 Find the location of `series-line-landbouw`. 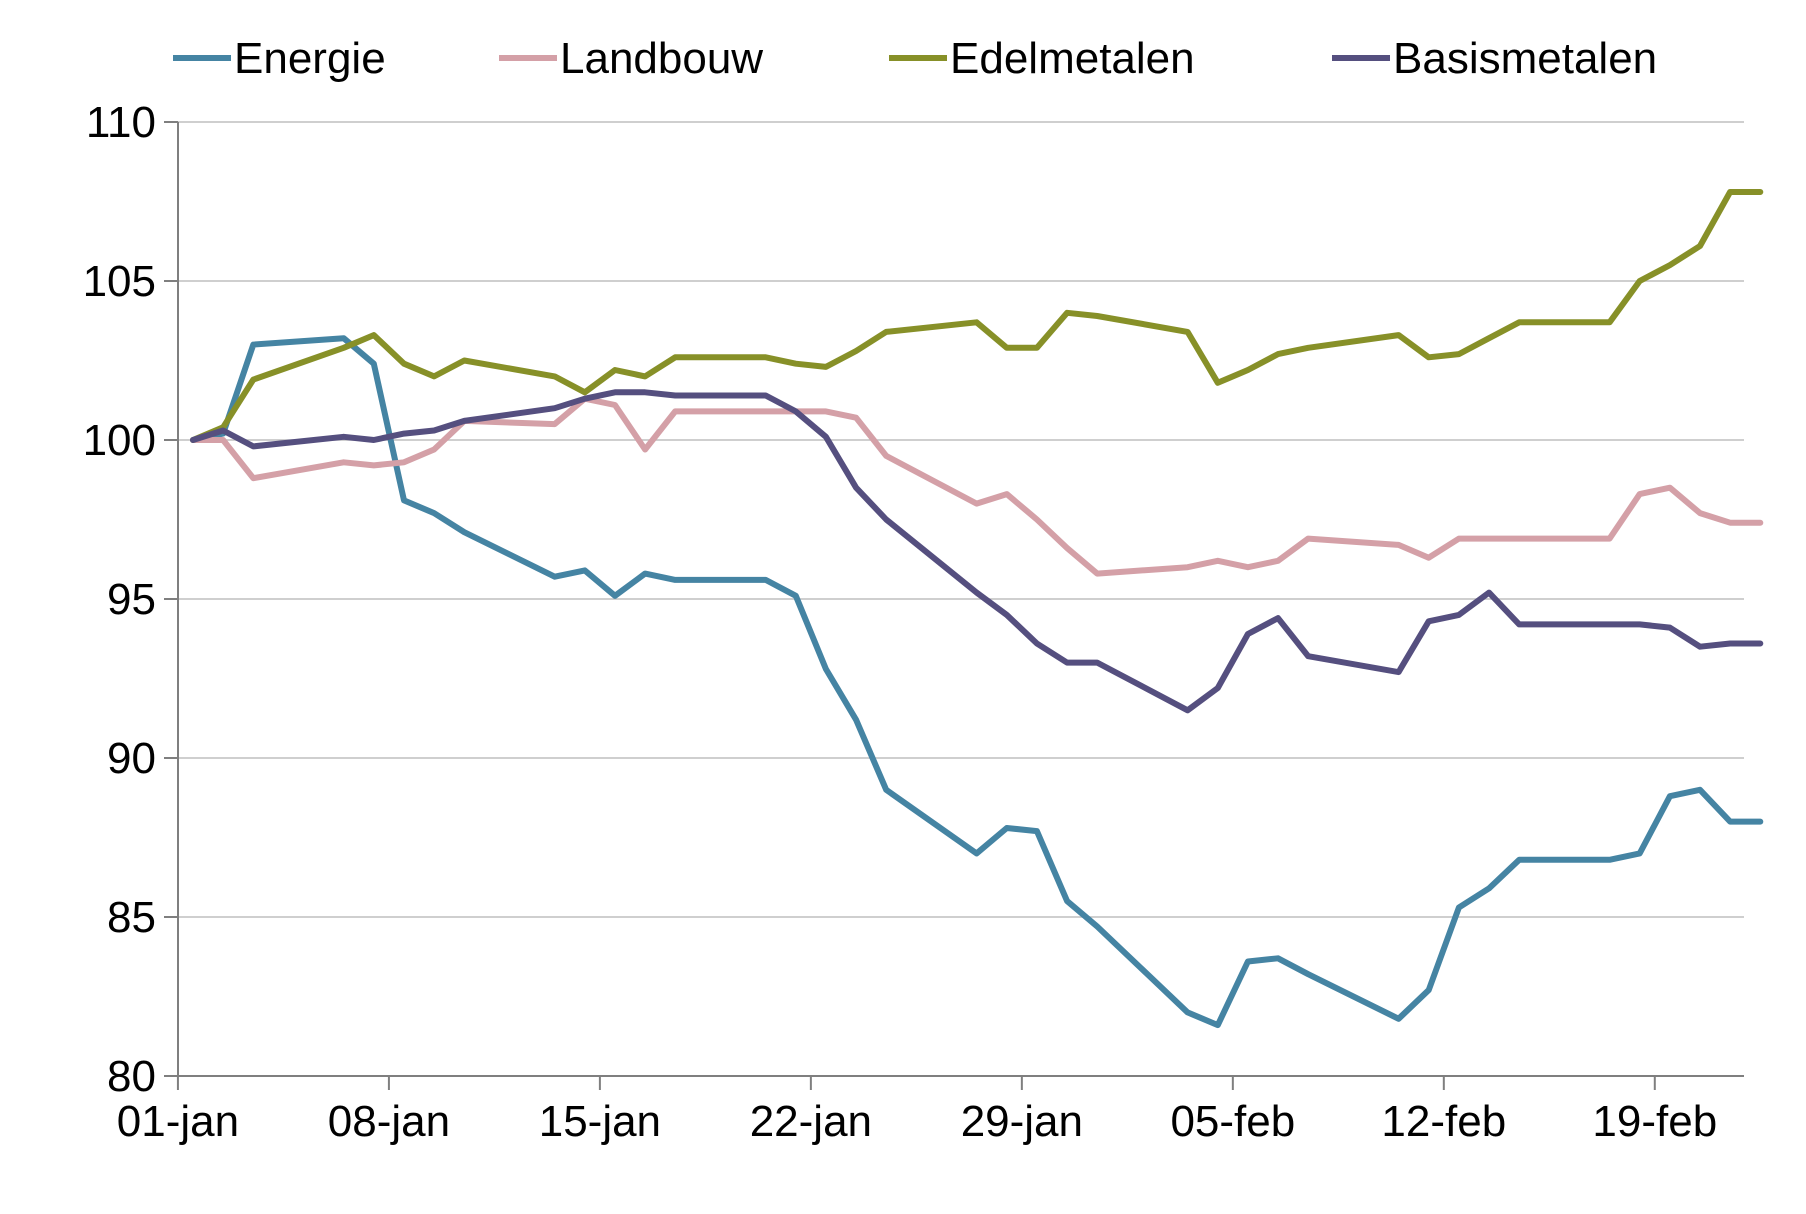

series-line-landbouw is located at coordinates (977, 486).